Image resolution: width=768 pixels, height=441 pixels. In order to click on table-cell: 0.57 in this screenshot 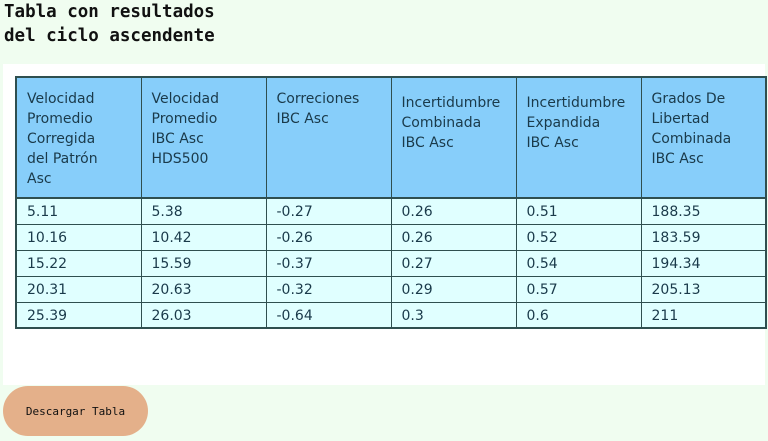, I will do `click(579, 289)`.